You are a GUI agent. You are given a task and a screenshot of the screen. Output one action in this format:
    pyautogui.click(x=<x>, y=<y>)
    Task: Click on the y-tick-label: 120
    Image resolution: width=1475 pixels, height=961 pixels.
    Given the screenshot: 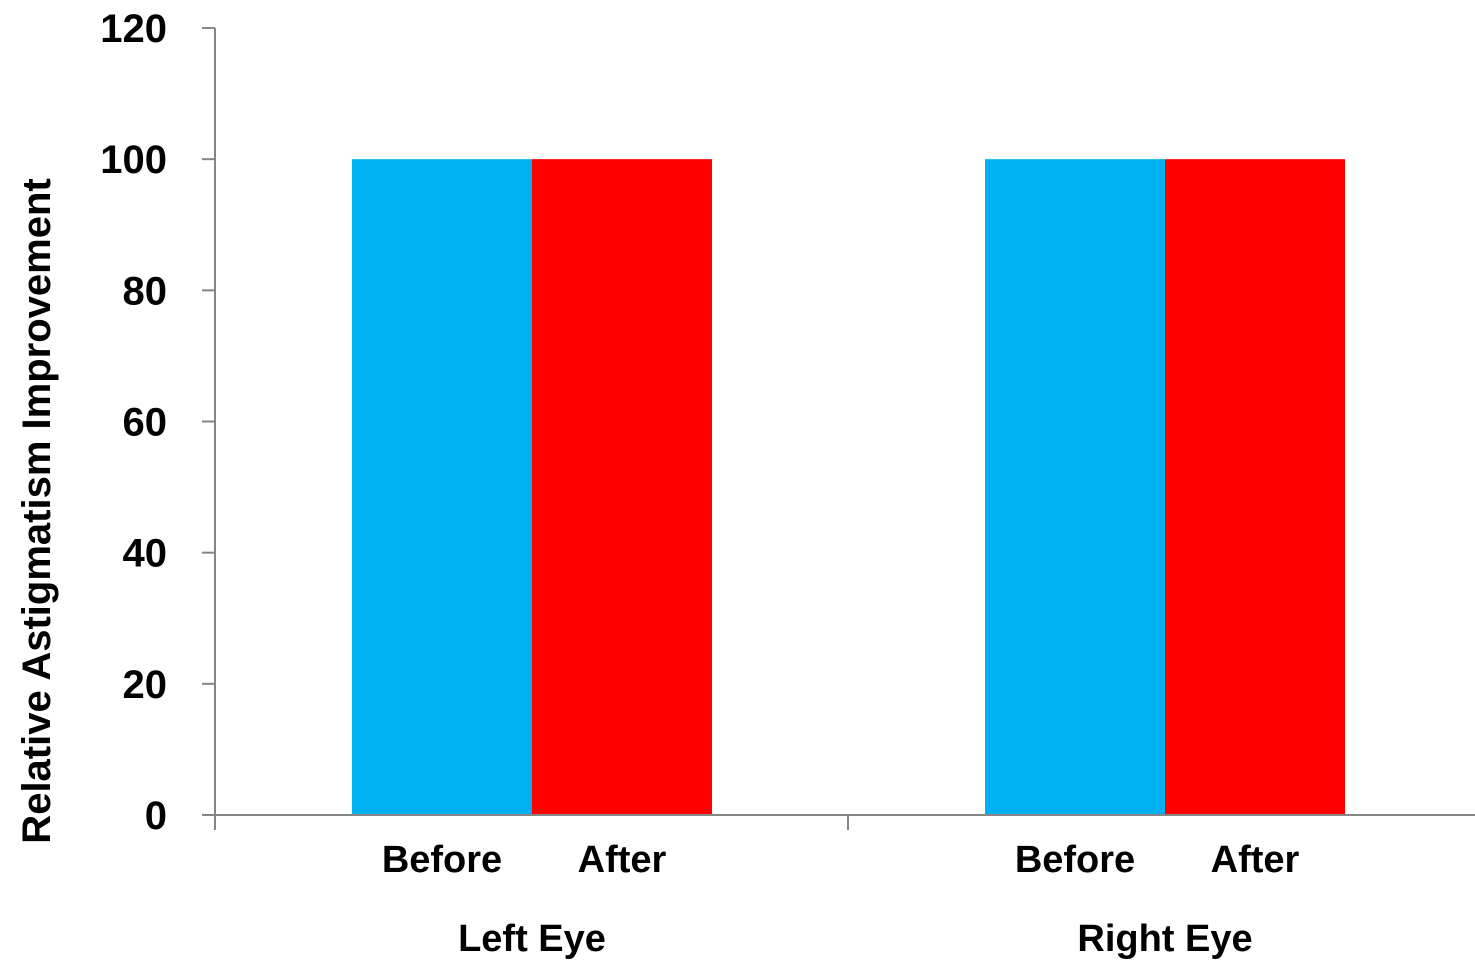 What is the action you would take?
    pyautogui.click(x=133, y=29)
    